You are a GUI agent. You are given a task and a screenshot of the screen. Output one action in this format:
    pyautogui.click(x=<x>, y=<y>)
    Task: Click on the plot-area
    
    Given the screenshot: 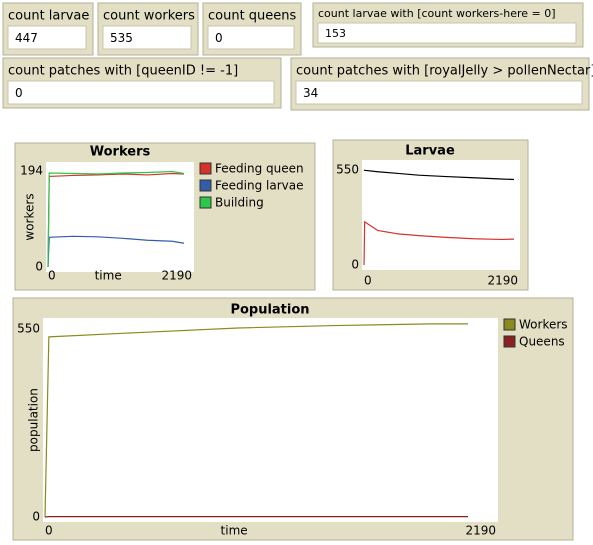 What is the action you would take?
    pyautogui.click(x=120, y=217)
    